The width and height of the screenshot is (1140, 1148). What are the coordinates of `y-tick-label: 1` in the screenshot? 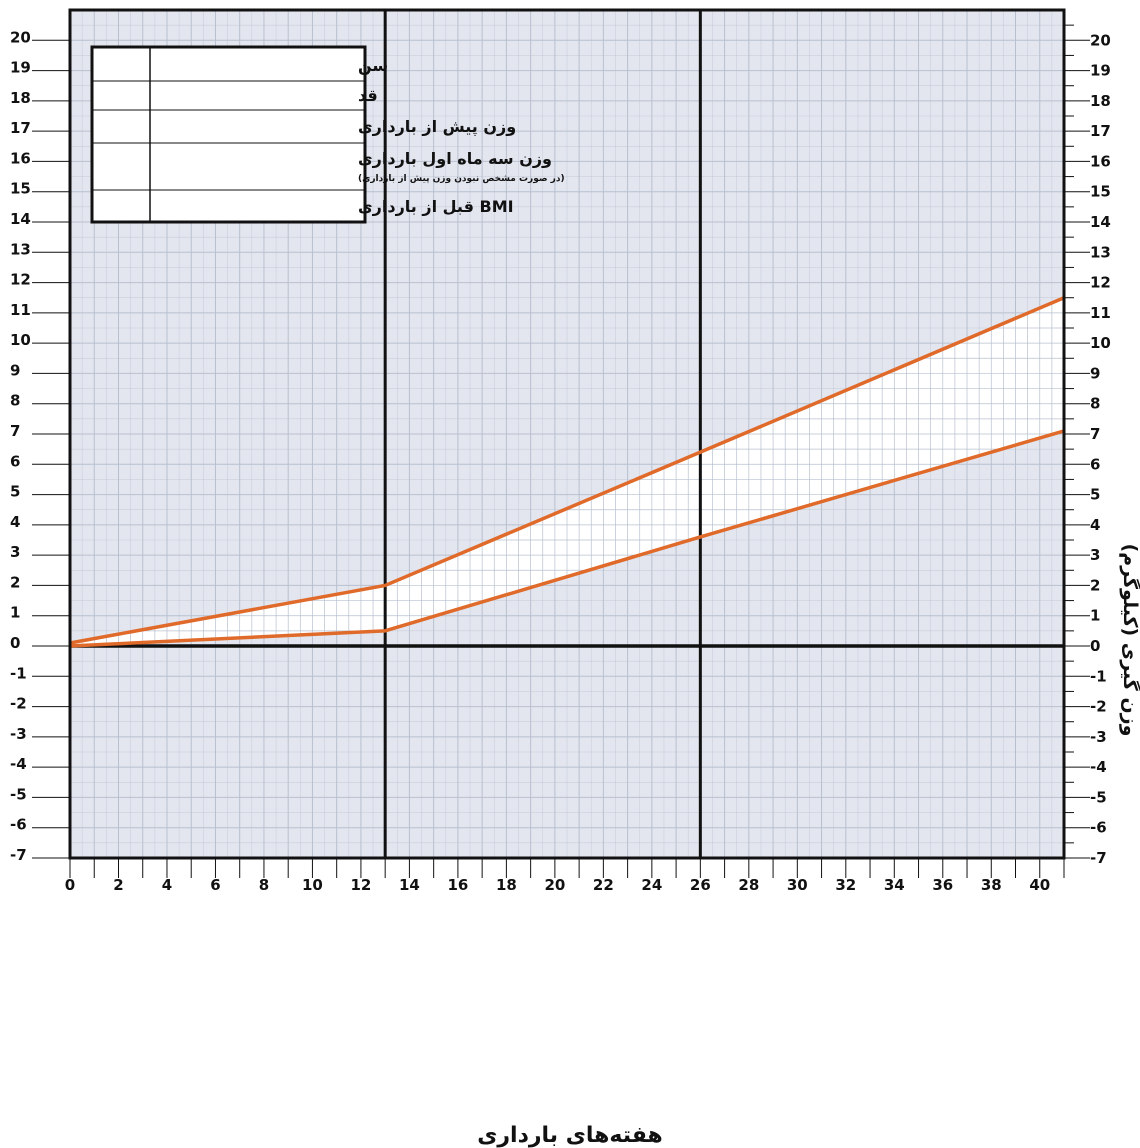 It's located at (15, 613).